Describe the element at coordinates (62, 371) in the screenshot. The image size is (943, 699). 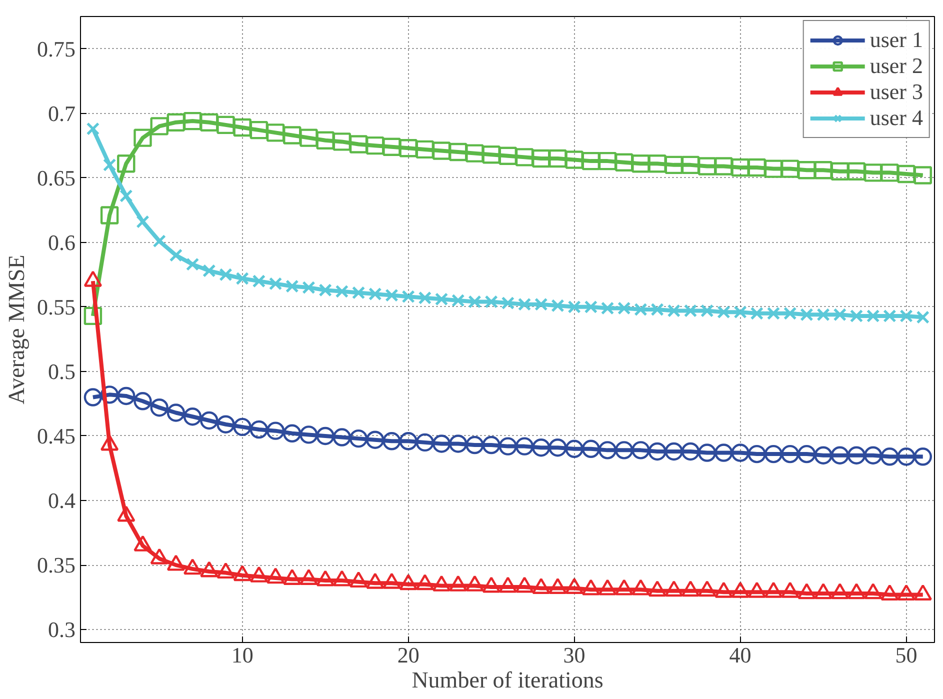
I see `y-tick-label: 0.5` at that location.